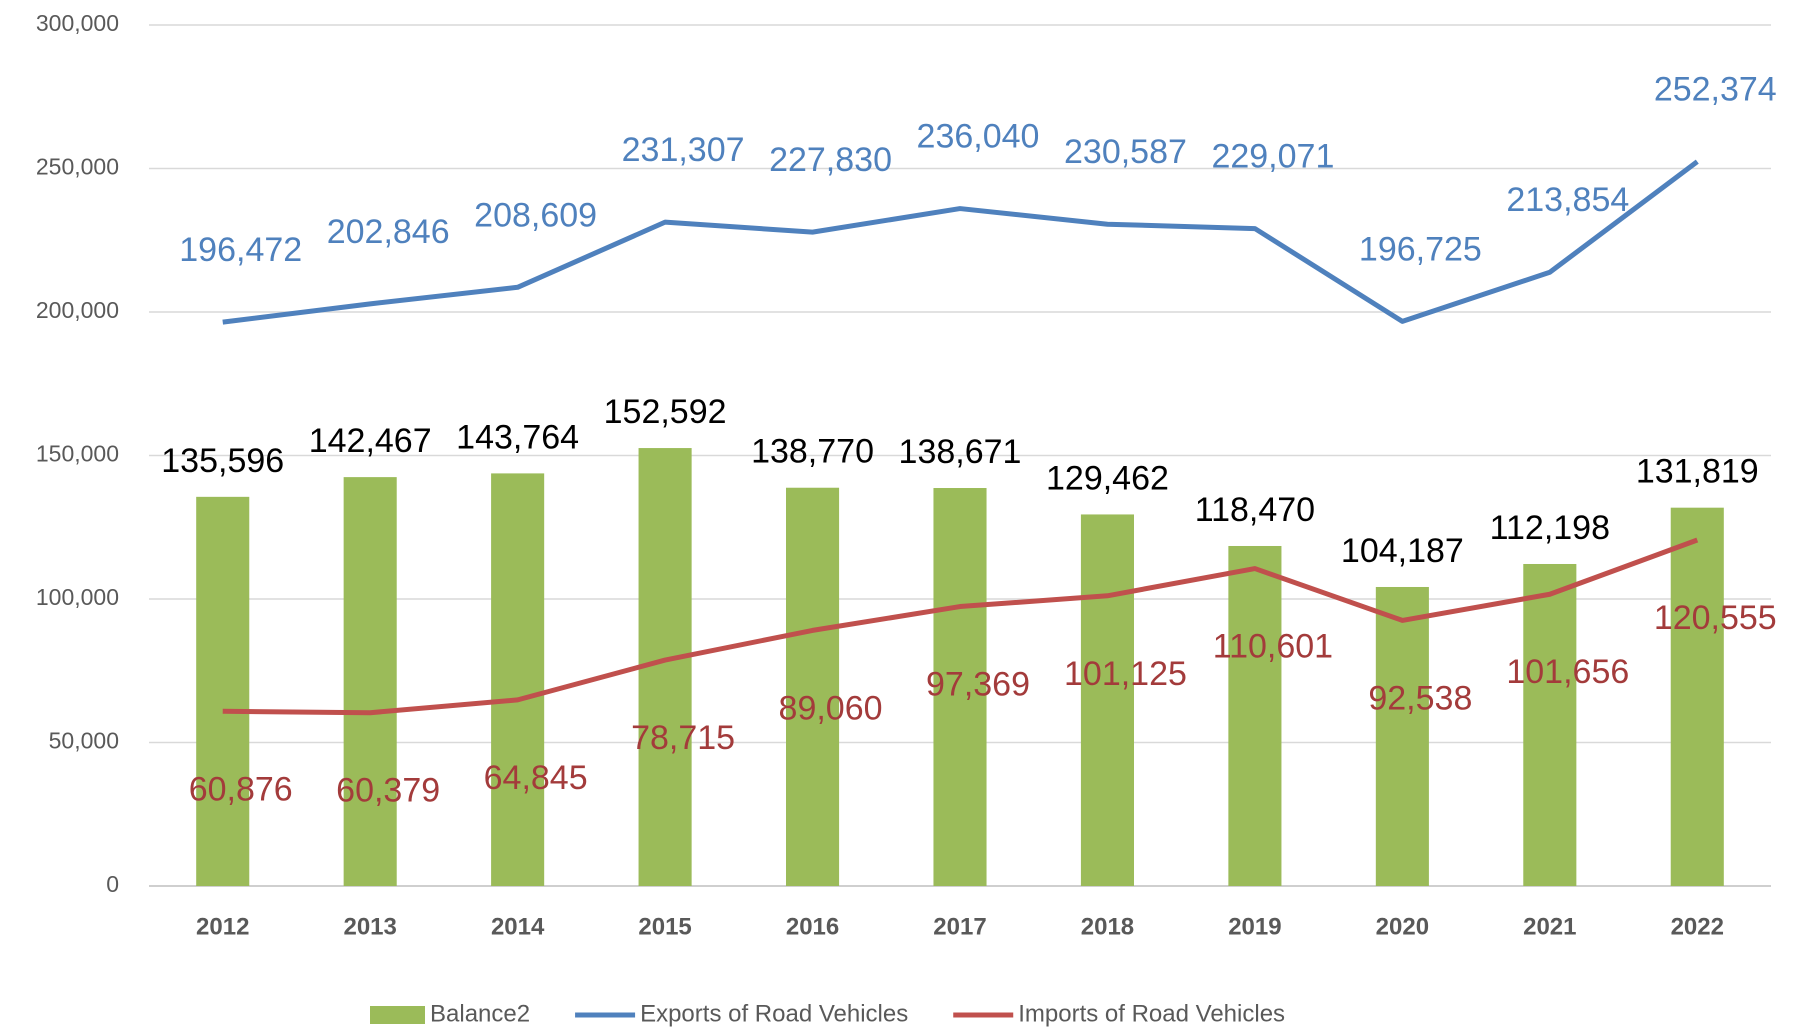 Image resolution: width=1797 pixels, height=1032 pixels. What do you see at coordinates (664, 926) in the screenshot?
I see `x-tick-label: 2015` at bounding box center [664, 926].